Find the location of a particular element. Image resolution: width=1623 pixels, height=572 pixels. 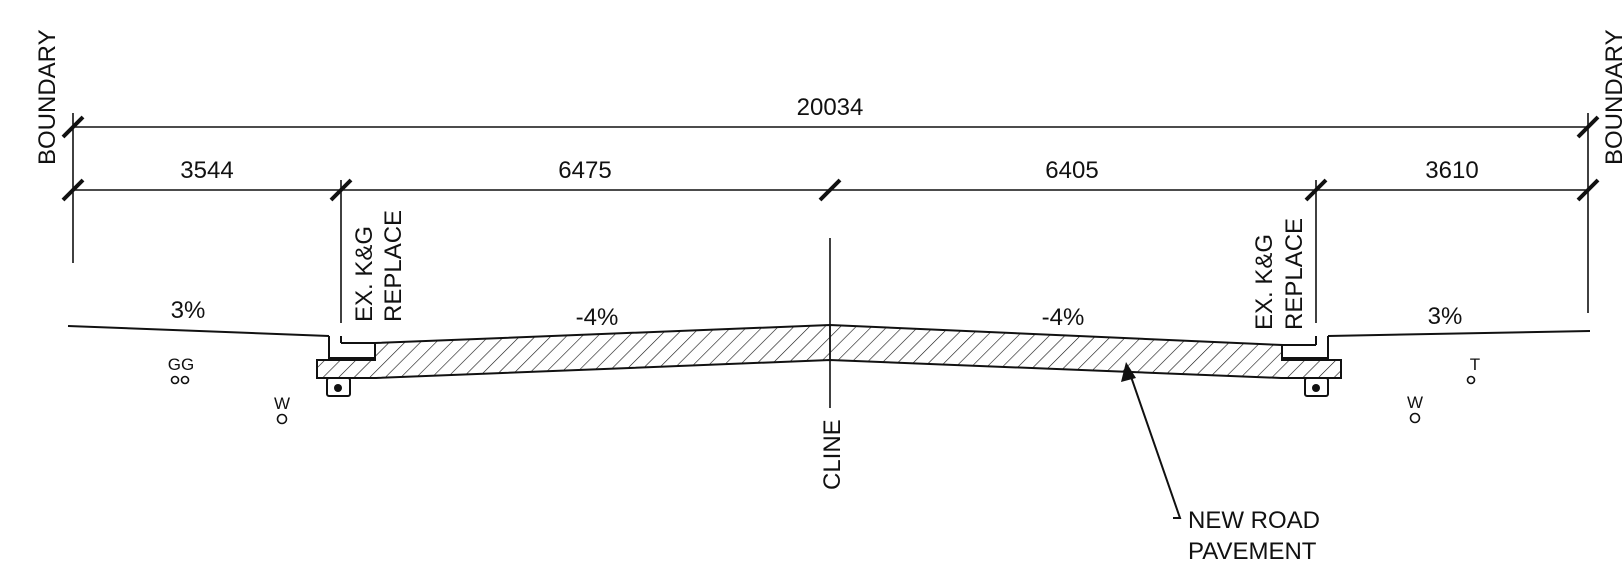

segment-dimension-3: 6405 is located at coordinates (1071, 170).